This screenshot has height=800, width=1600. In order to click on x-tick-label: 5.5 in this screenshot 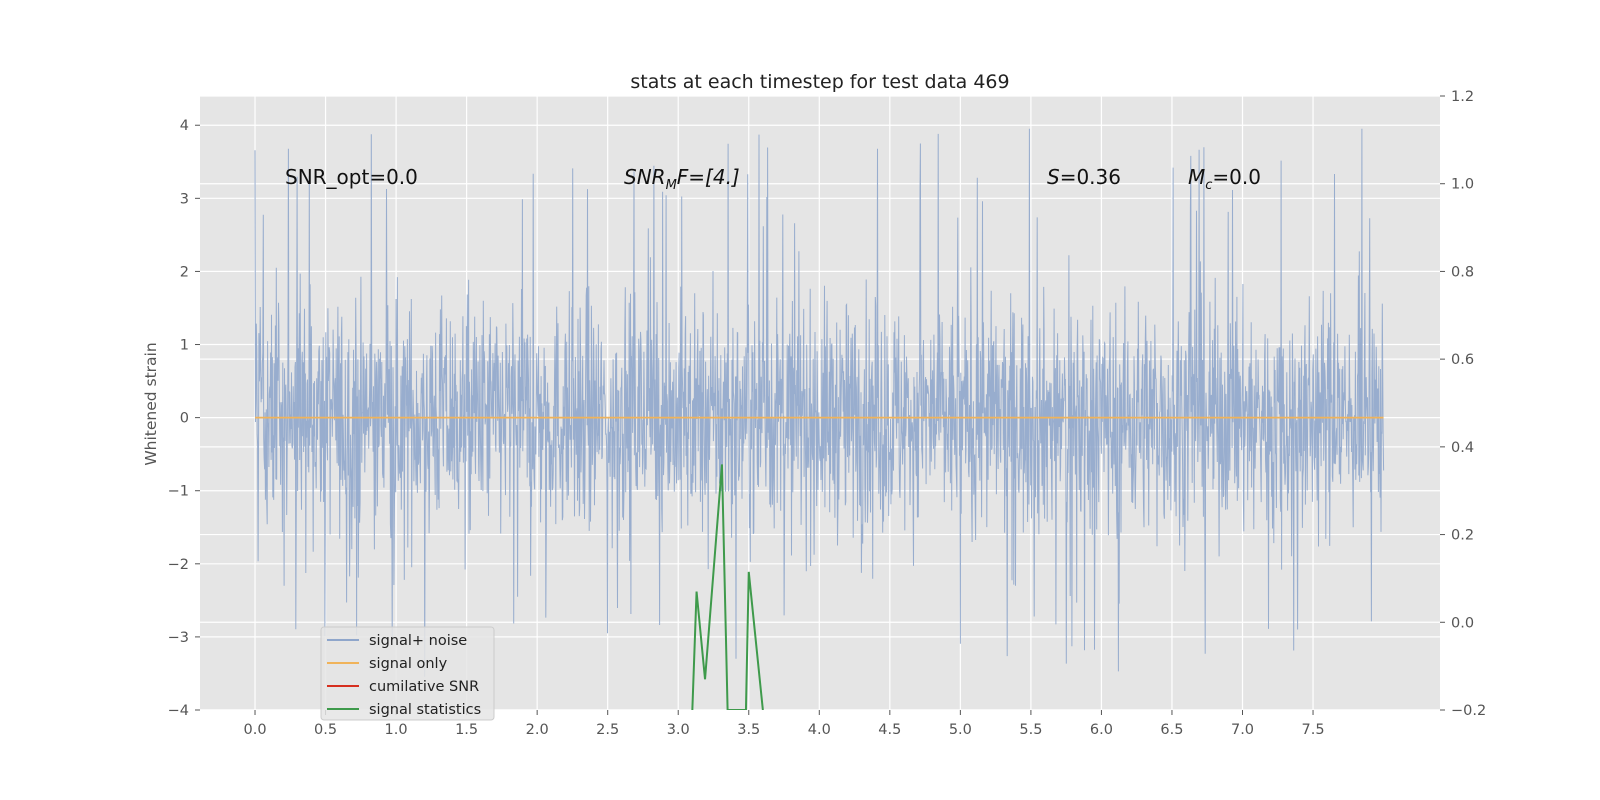, I will do `click(1030, 730)`.